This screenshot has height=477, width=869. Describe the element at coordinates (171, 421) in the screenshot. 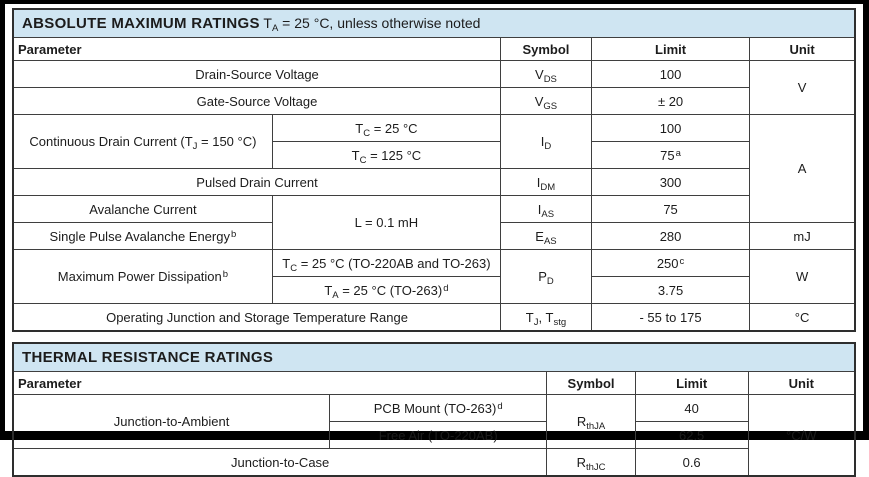

I see `cell-parameter: Junction-to-Ambient` at that location.